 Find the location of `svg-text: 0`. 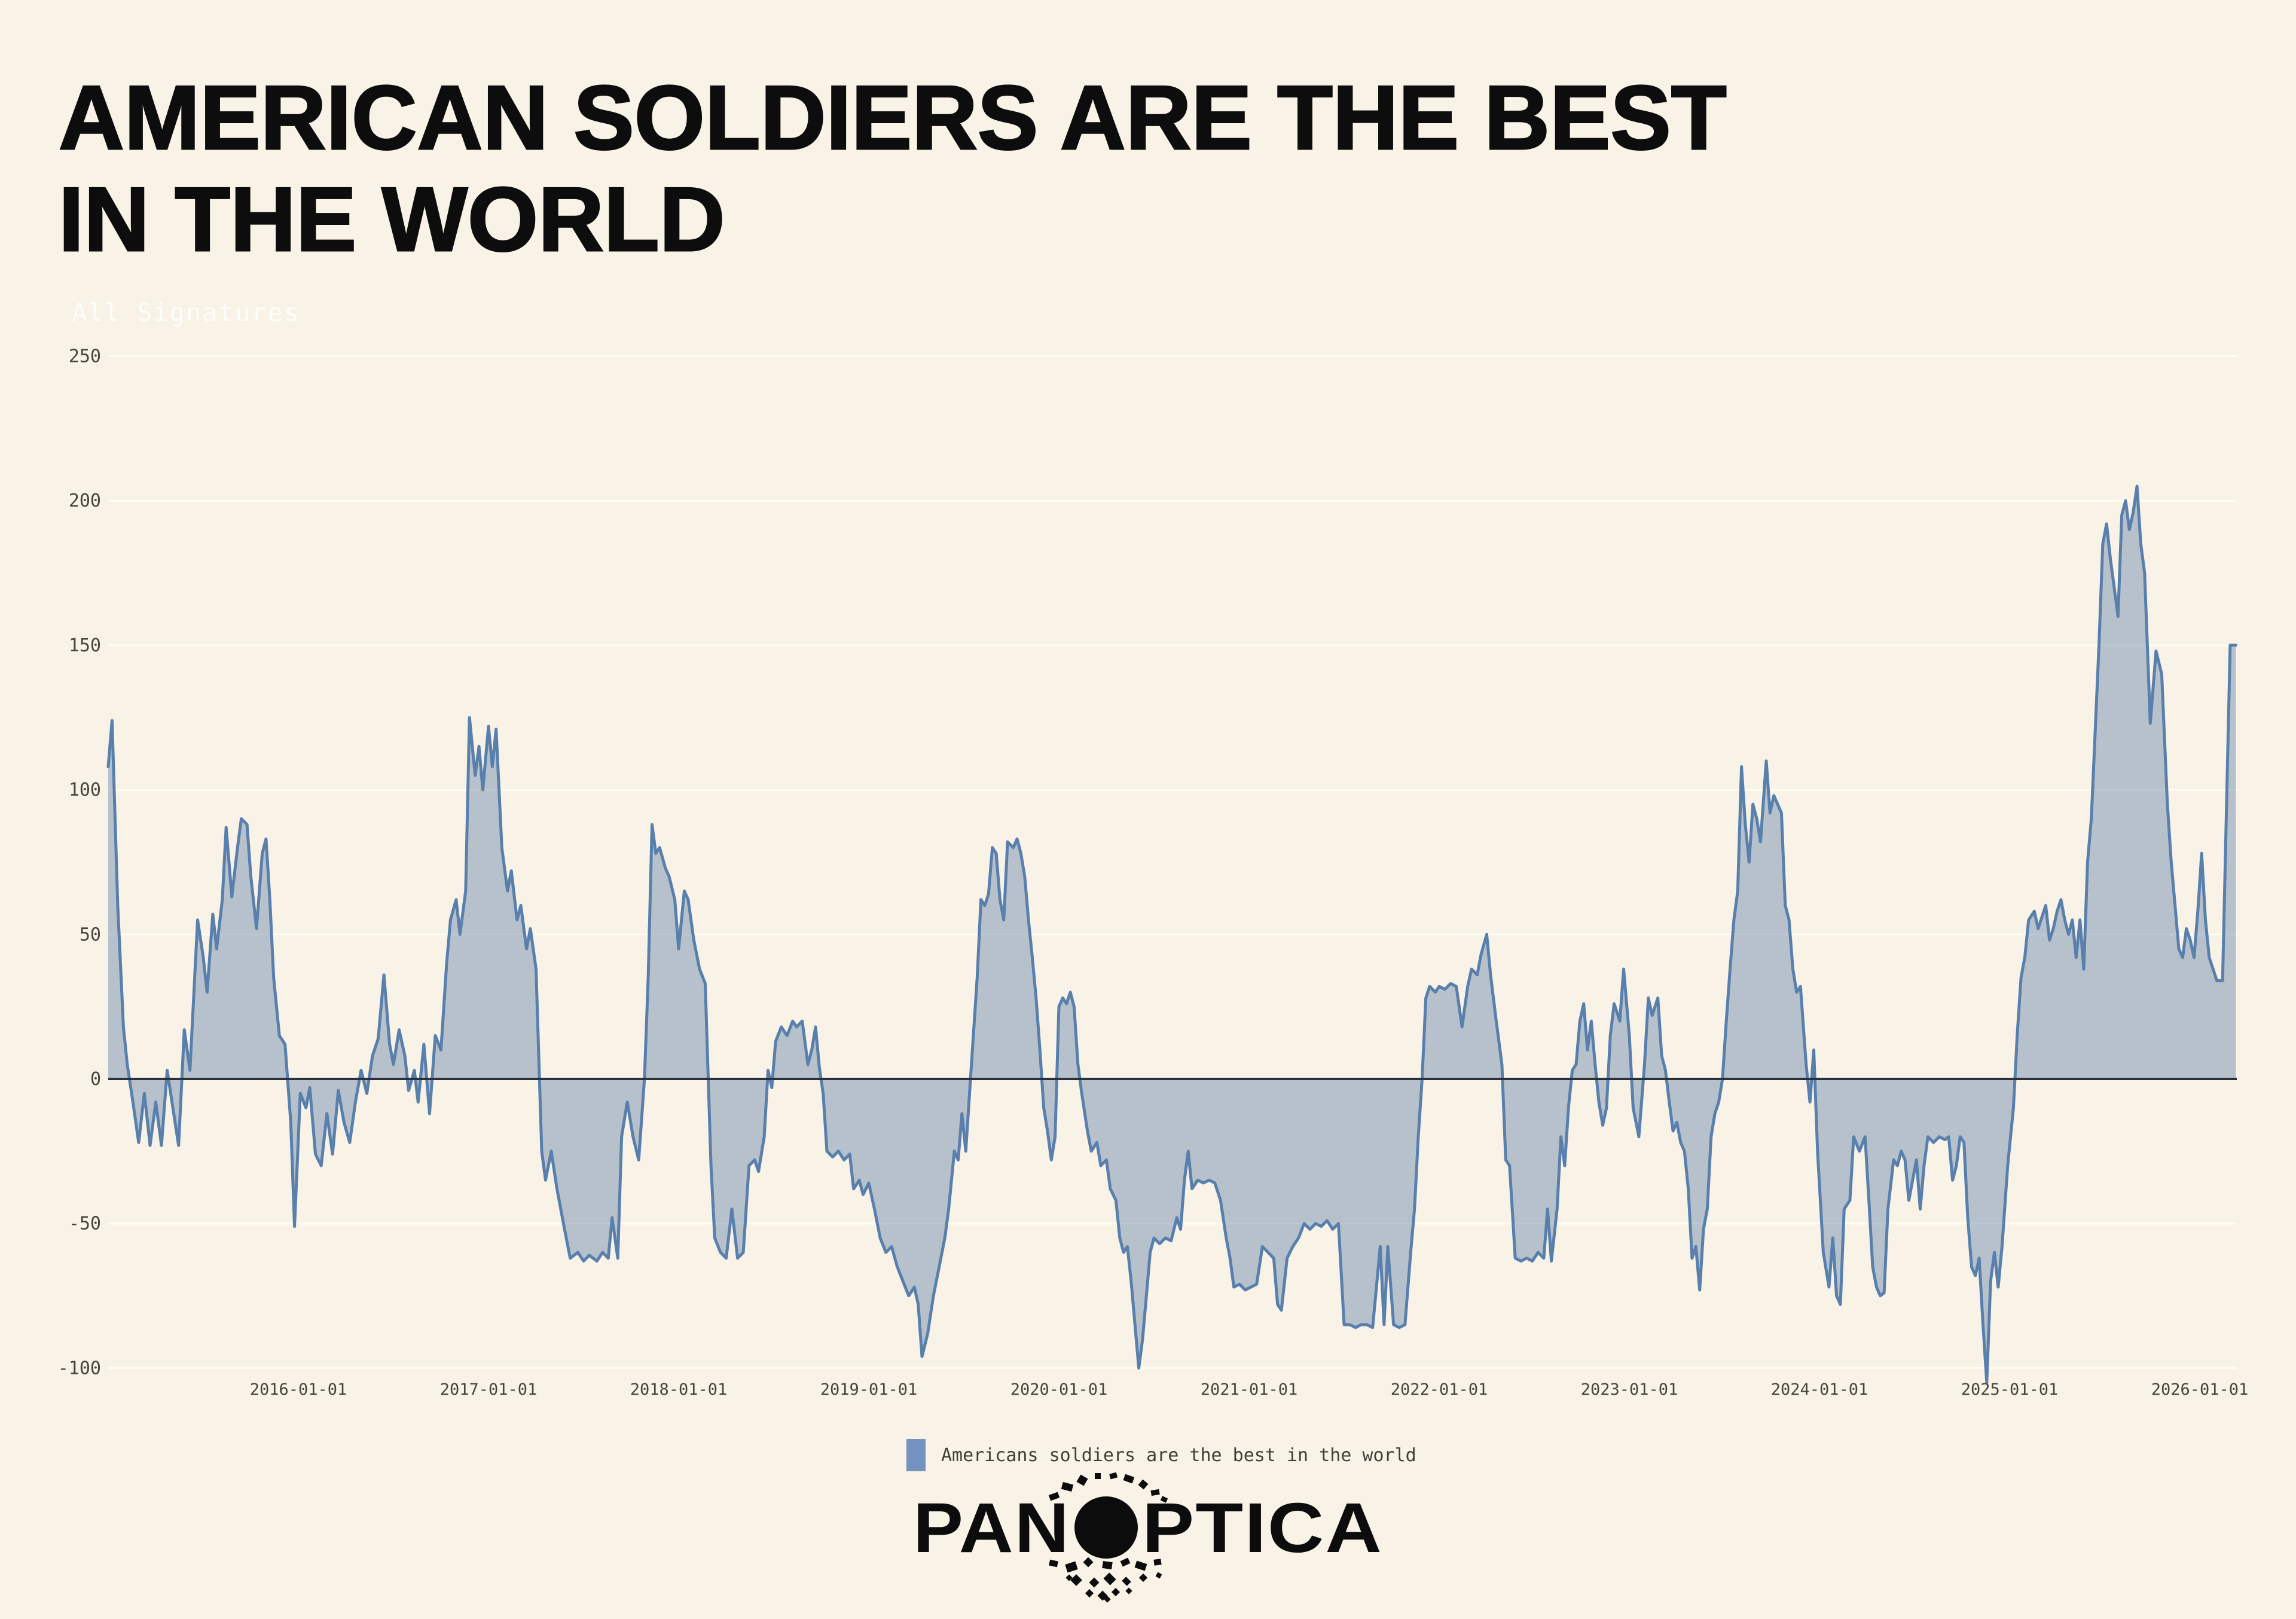

svg-text: 0 is located at coordinates (95, 1079).